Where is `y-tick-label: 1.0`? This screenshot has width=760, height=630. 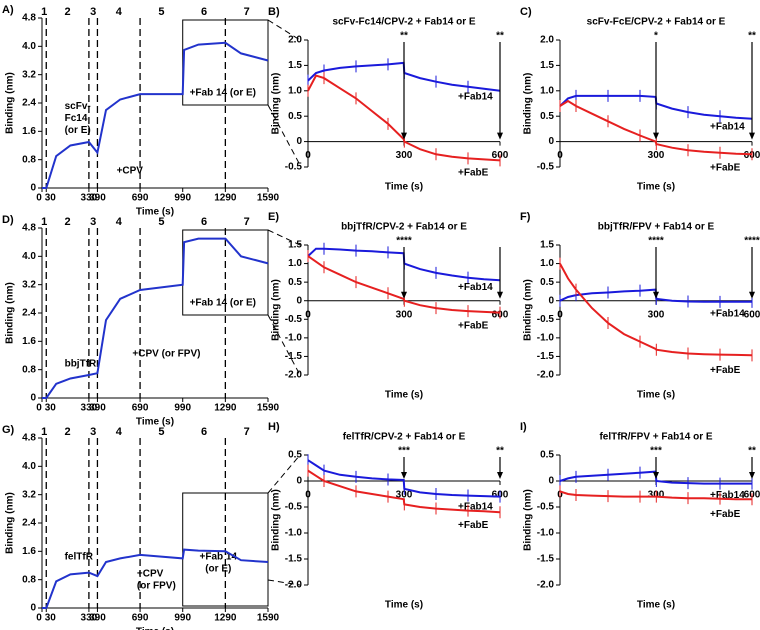 y-tick-label: 1.0 is located at coordinates (295, 90).